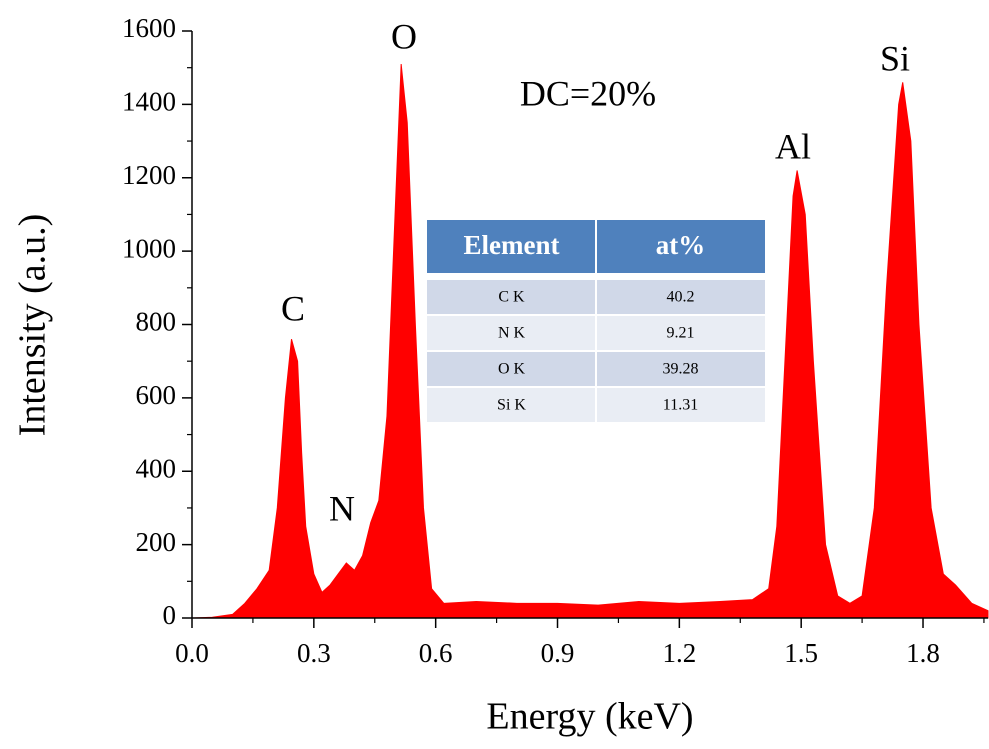  Describe the element at coordinates (293, 308) in the screenshot. I see `peak-label: C` at that location.